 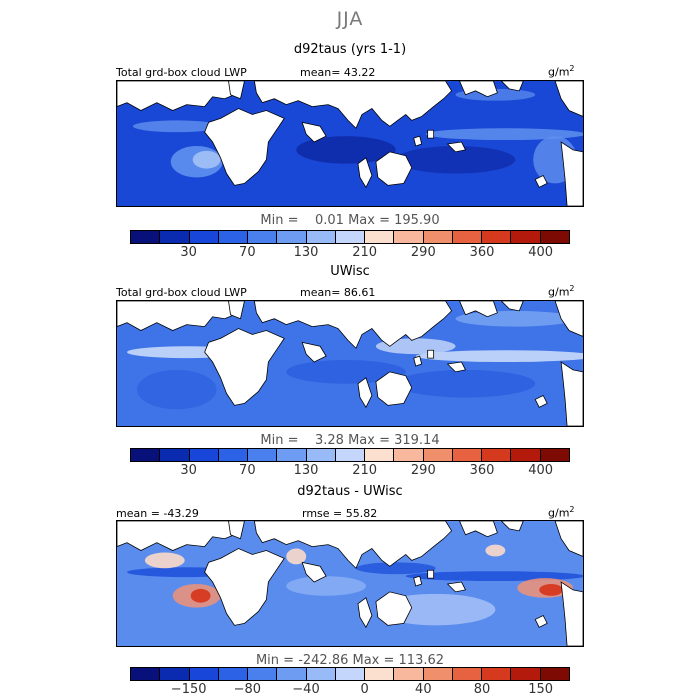 What do you see at coordinates (482, 252) in the screenshot?
I see `colorbar-tick-label: 360` at bounding box center [482, 252].